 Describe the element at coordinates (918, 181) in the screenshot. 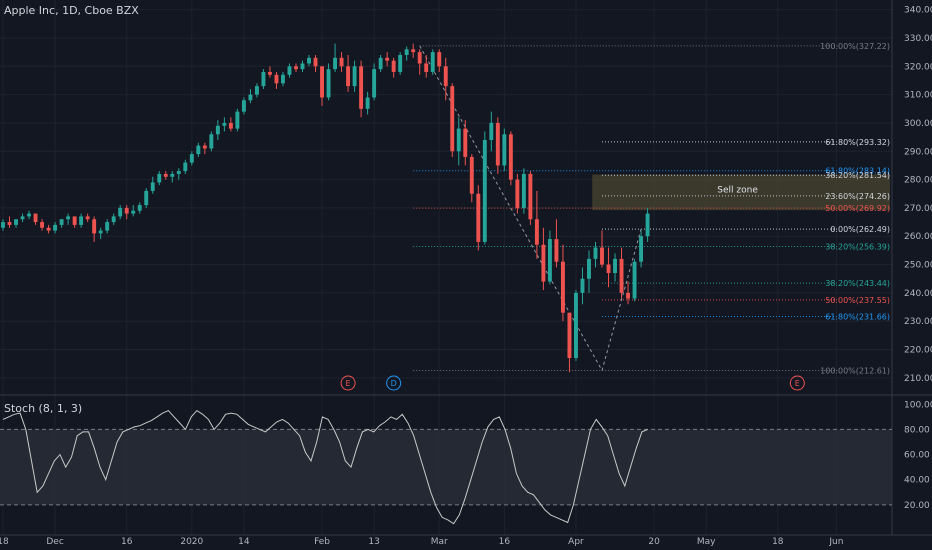

I see `price-tick-label-7: 280.00` at that location.